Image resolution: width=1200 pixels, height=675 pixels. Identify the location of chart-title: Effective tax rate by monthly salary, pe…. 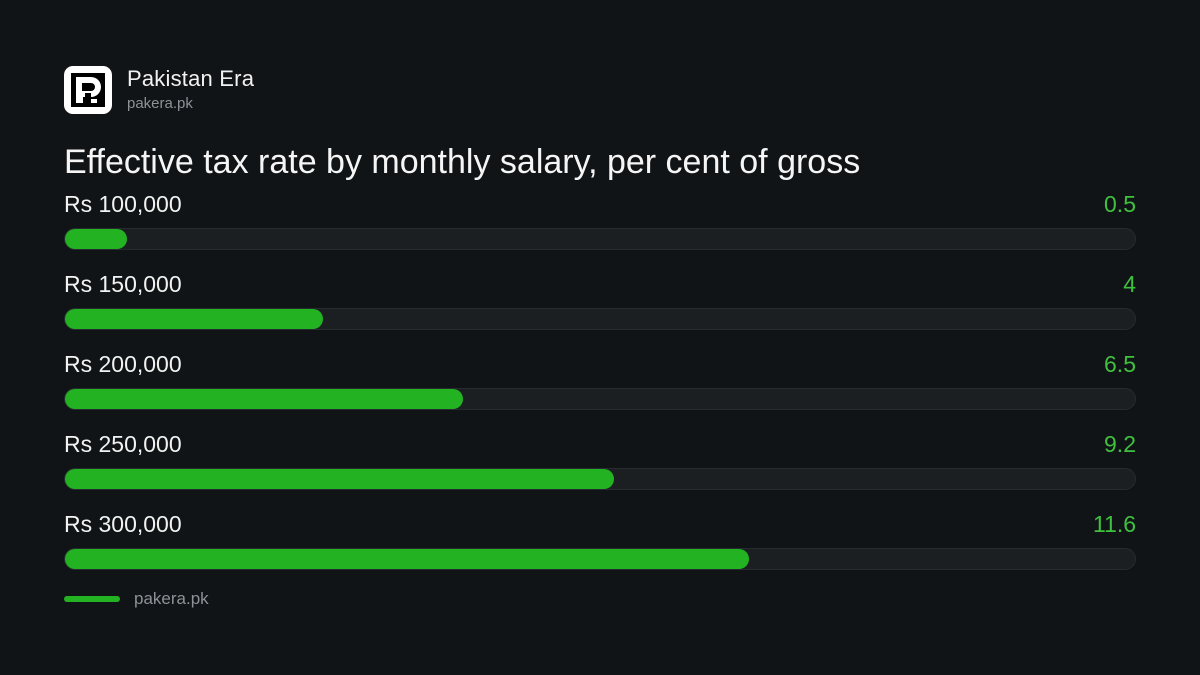
(462, 162).